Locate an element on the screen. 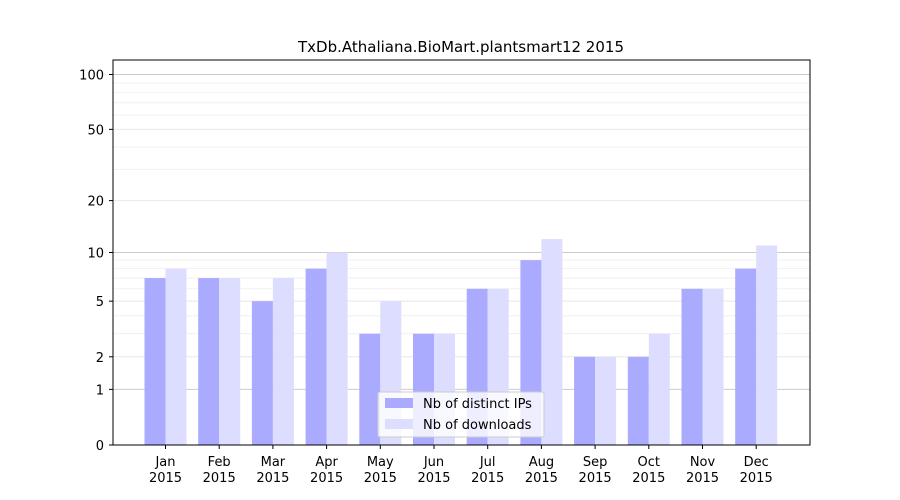 The image size is (900, 500). y-tick-label: 10 is located at coordinates (95, 254).